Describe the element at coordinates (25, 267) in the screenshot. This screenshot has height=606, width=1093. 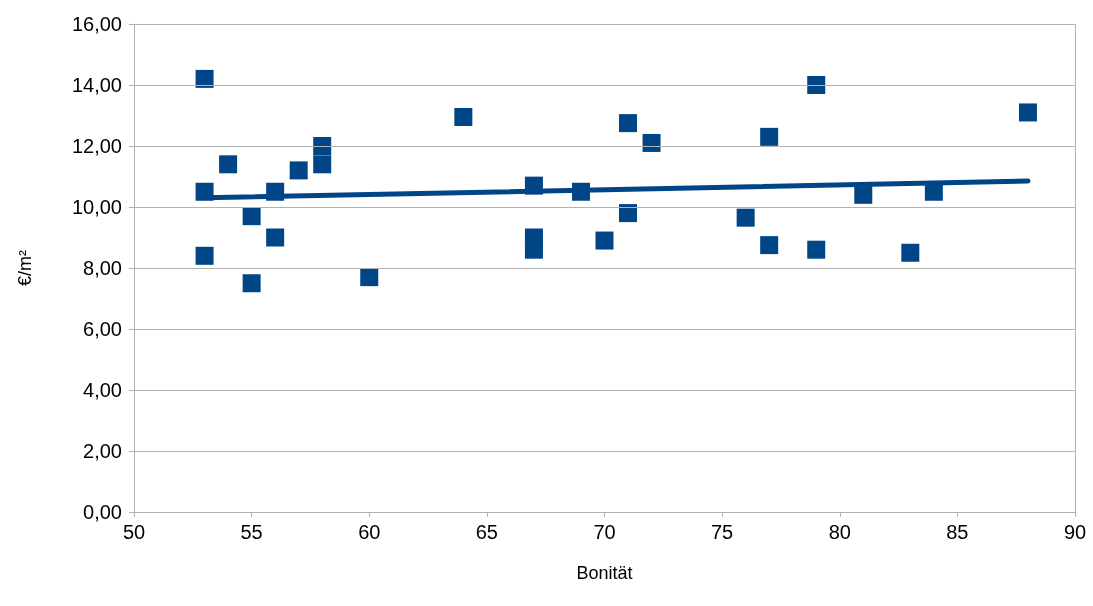
I see `y-axis-title: €/m²` at that location.